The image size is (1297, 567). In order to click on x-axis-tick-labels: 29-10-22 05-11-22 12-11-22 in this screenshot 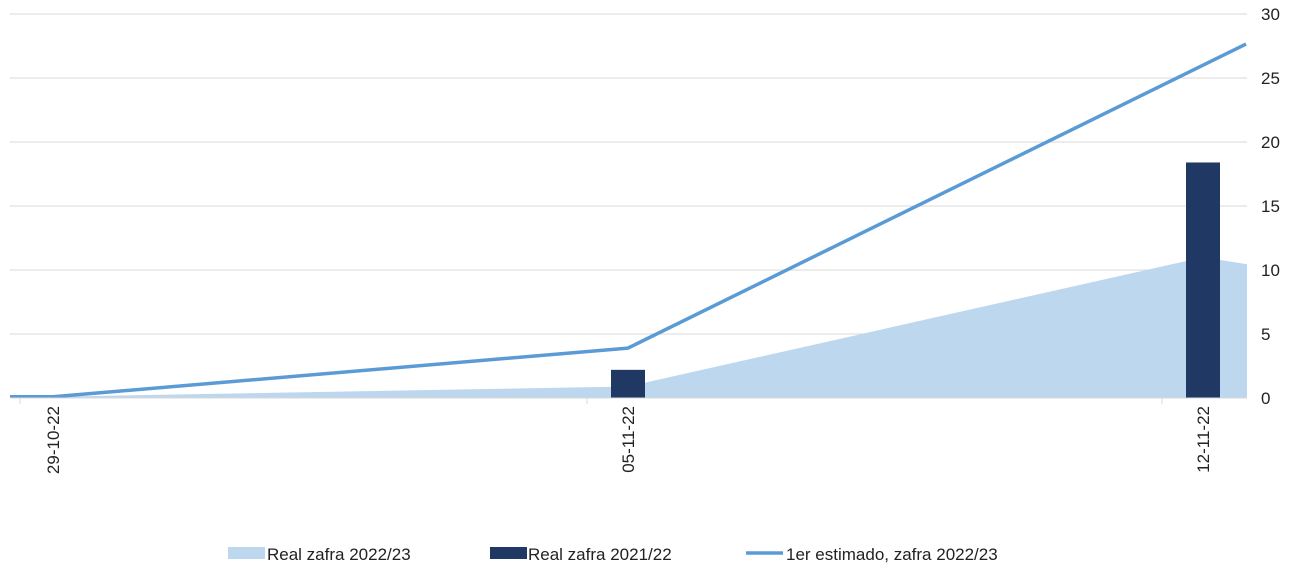, I will do `click(628, 440)`.